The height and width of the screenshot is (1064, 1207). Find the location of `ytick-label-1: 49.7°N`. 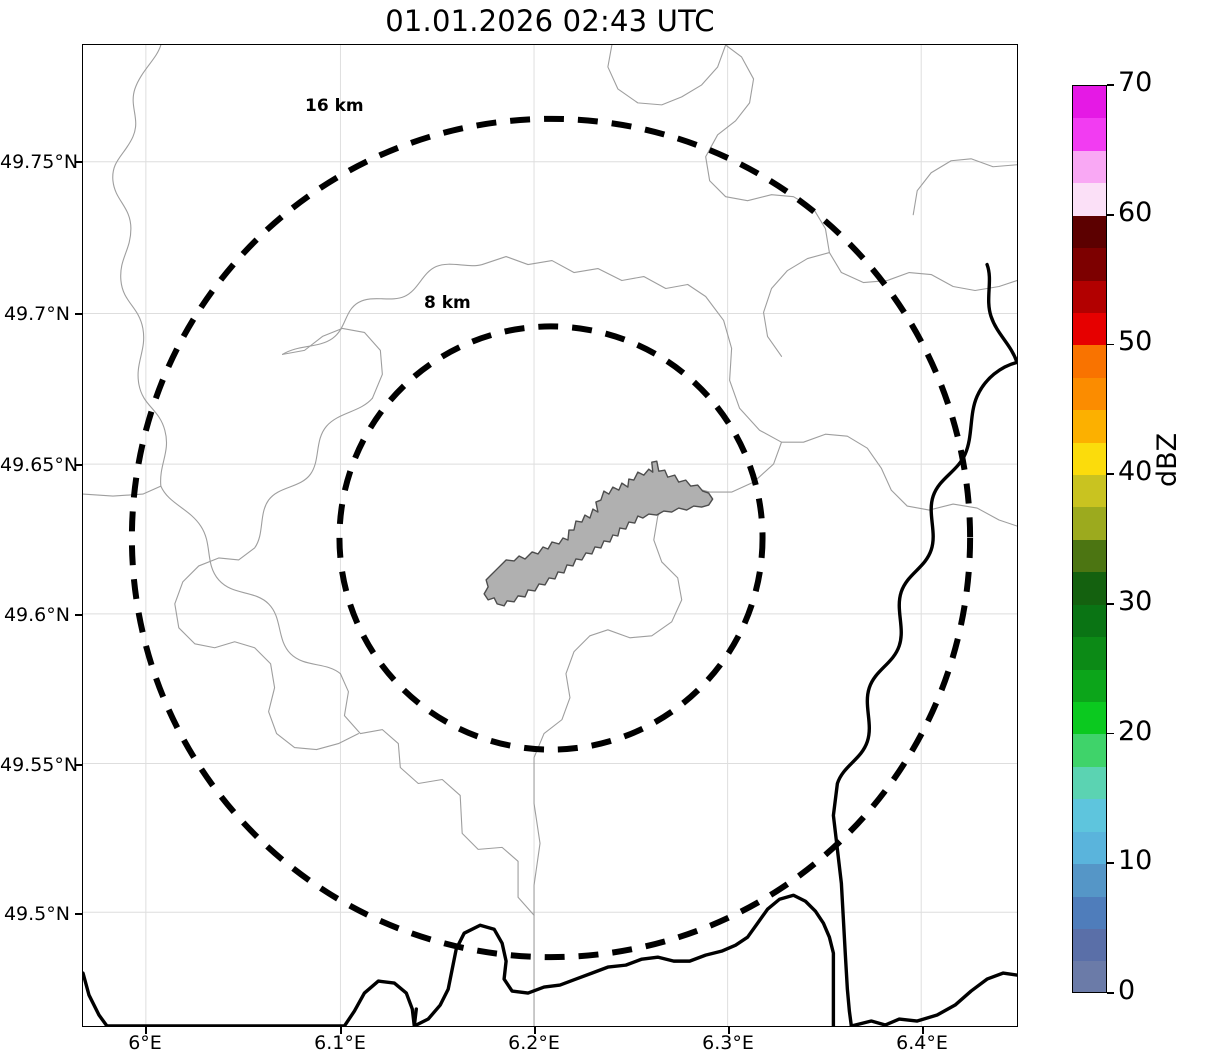

ytick-label-1: 49.7°N is located at coordinates (36, 314).